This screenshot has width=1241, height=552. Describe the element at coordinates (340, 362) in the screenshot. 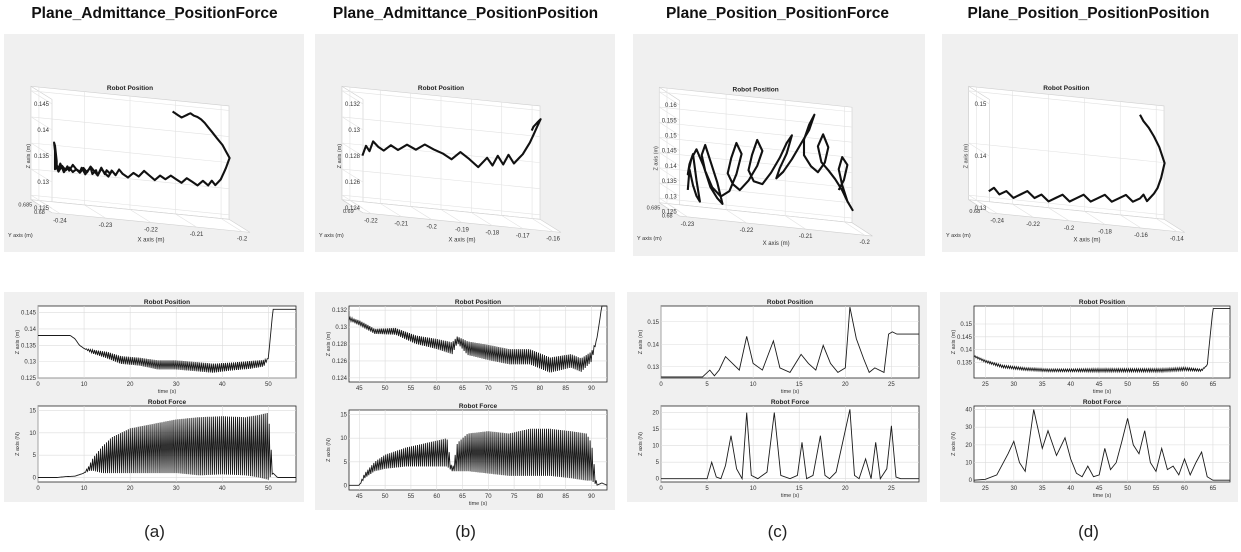

I see `y-tick-label: 0.126` at that location.